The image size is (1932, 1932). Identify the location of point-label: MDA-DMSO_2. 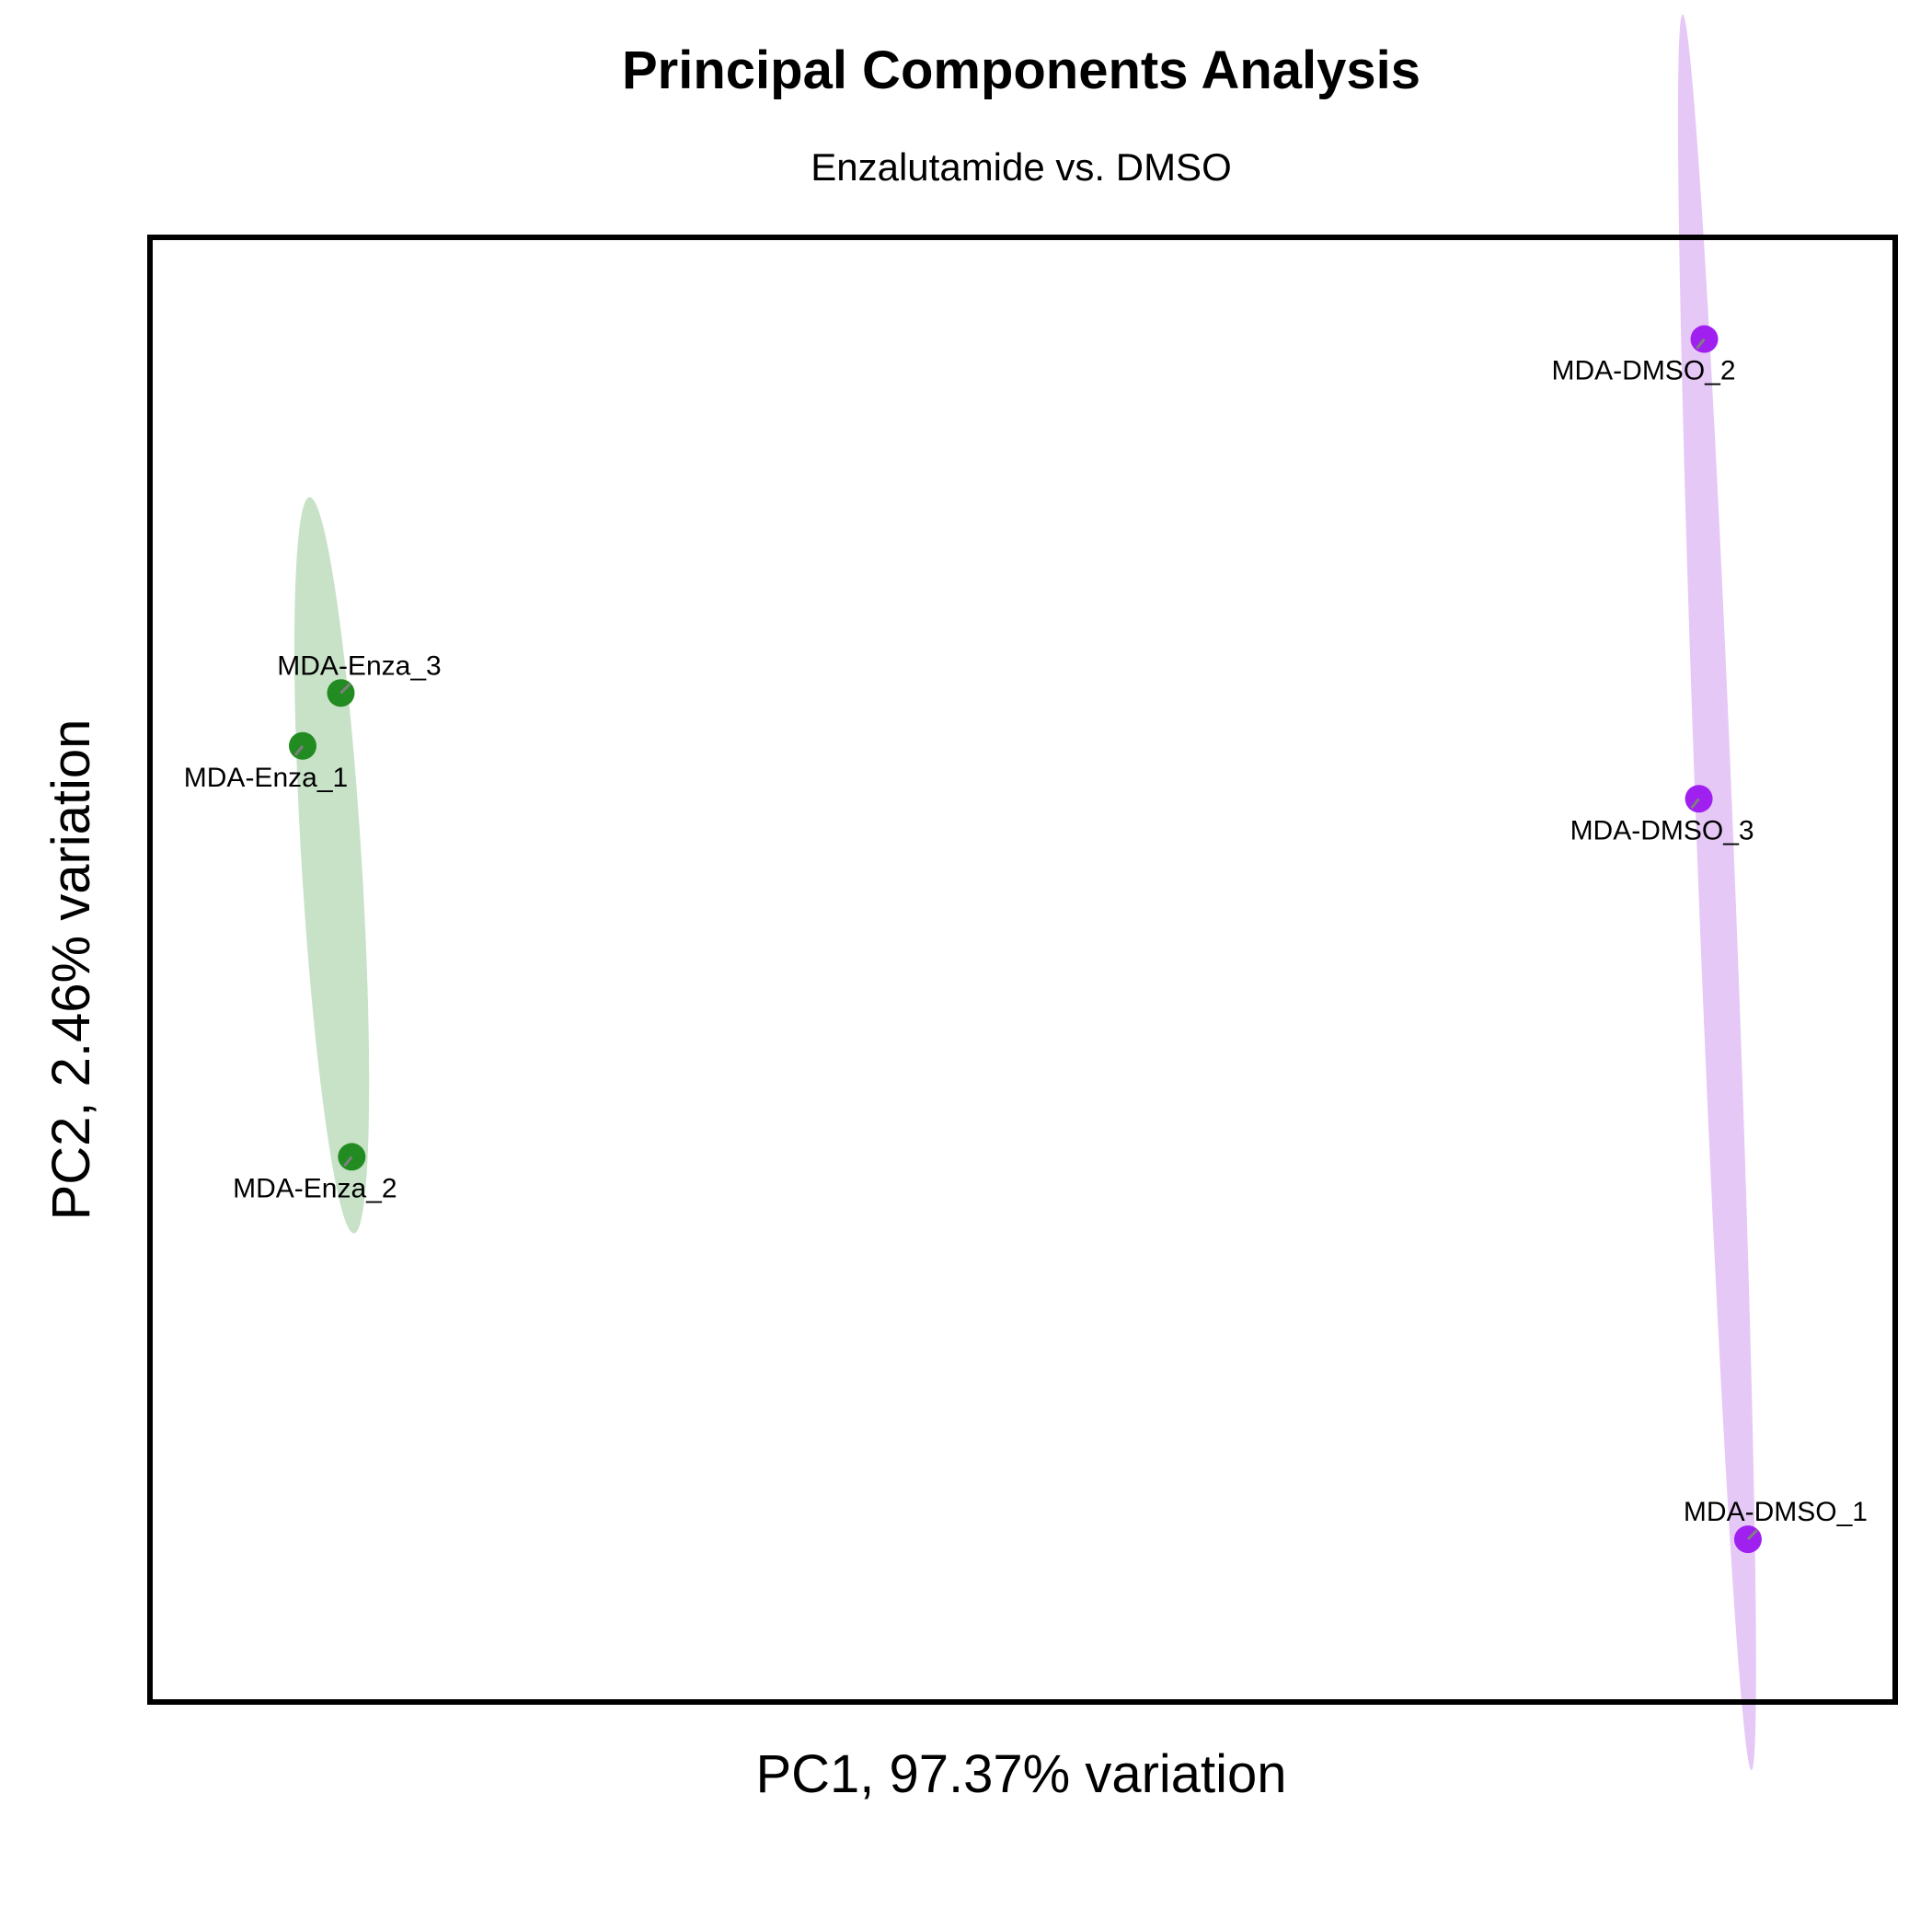
(1644, 371).